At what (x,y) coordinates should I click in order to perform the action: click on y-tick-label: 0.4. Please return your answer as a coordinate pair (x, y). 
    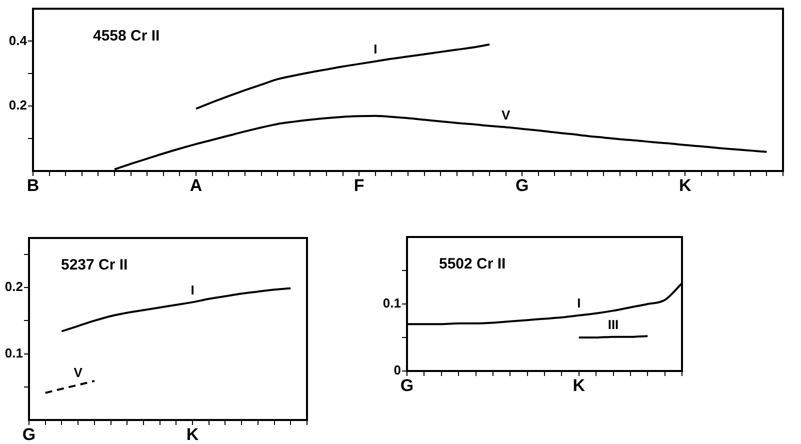
    Looking at the image, I should click on (18, 40).